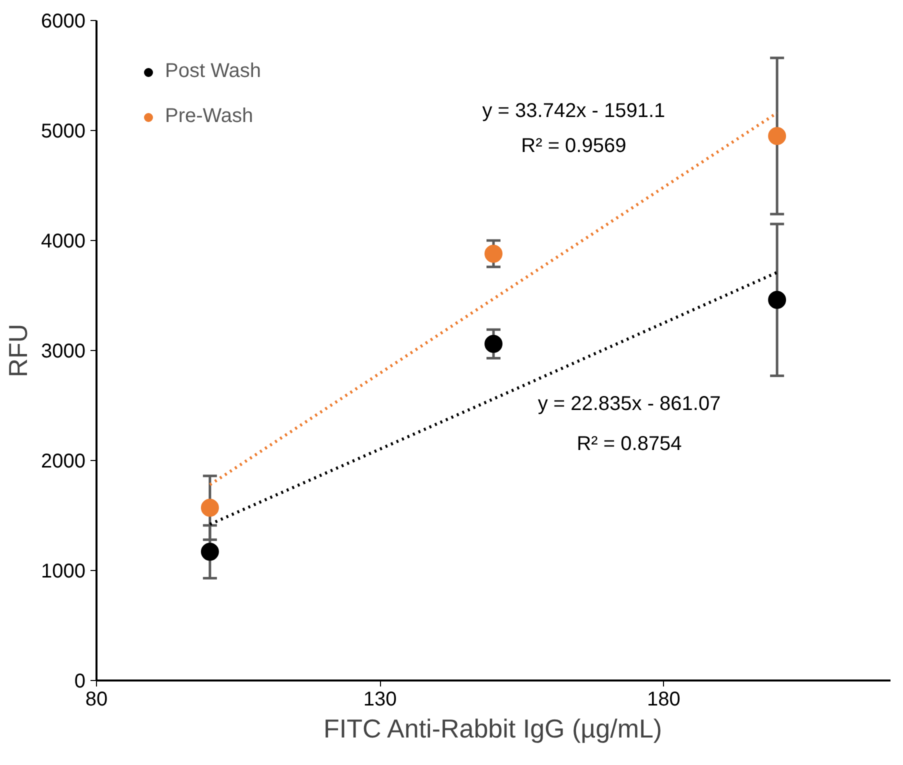 The image size is (903, 765). What do you see at coordinates (63, 351) in the screenshot?
I see `y-tick-label: 3000` at bounding box center [63, 351].